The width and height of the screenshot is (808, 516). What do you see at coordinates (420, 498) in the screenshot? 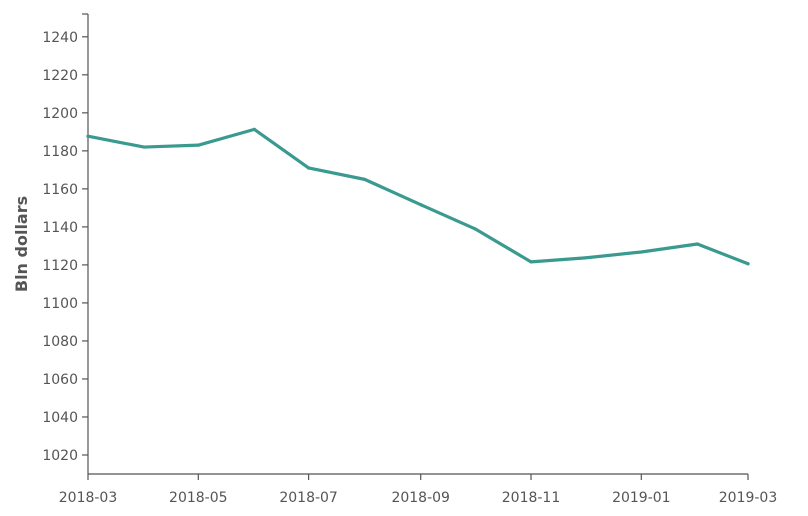
I see `x-tick-label: 2018-09` at bounding box center [420, 498].